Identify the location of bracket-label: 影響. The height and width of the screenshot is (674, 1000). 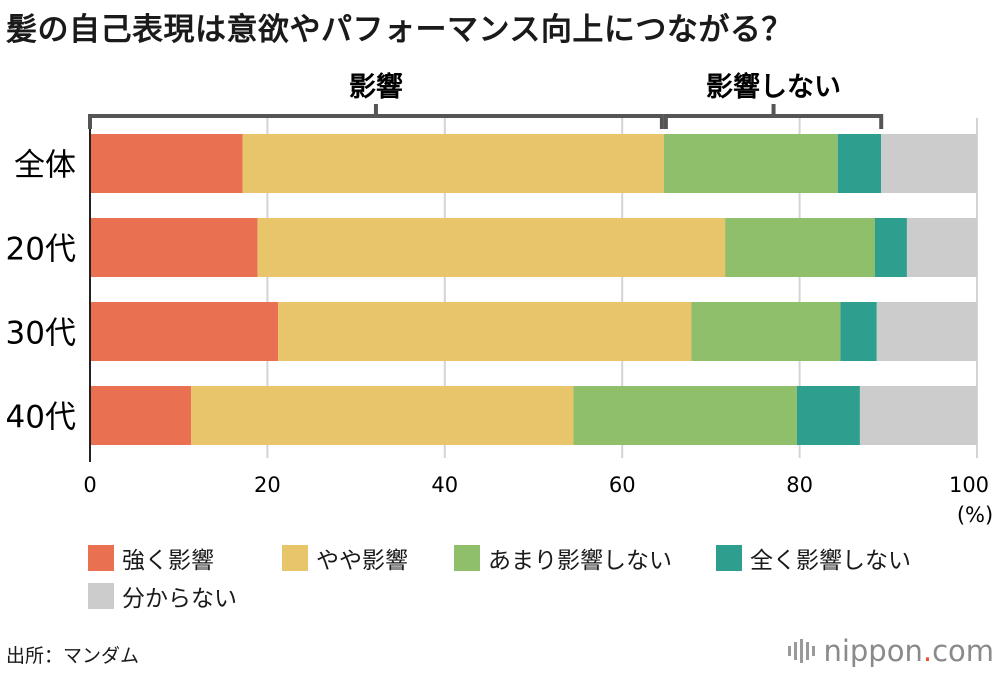
(376, 87).